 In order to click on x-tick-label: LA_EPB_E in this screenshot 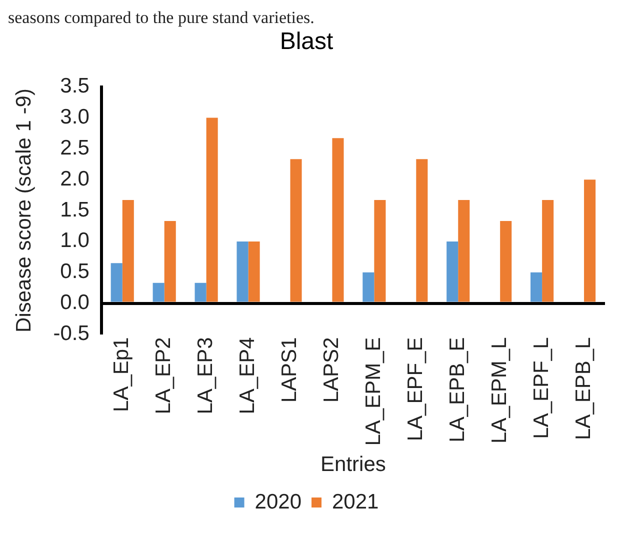, I will do `click(457, 389)`.